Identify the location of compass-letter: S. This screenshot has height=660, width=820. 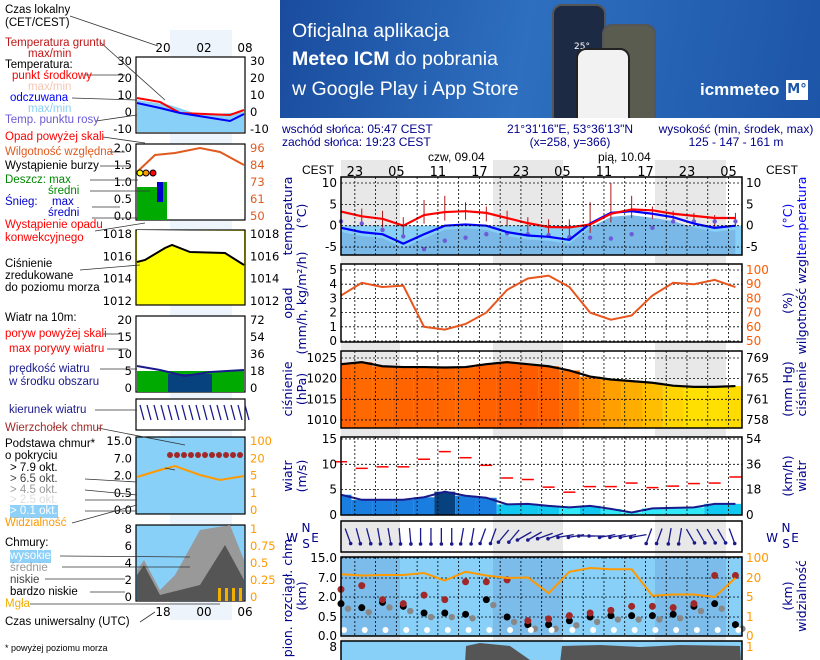
(306, 544).